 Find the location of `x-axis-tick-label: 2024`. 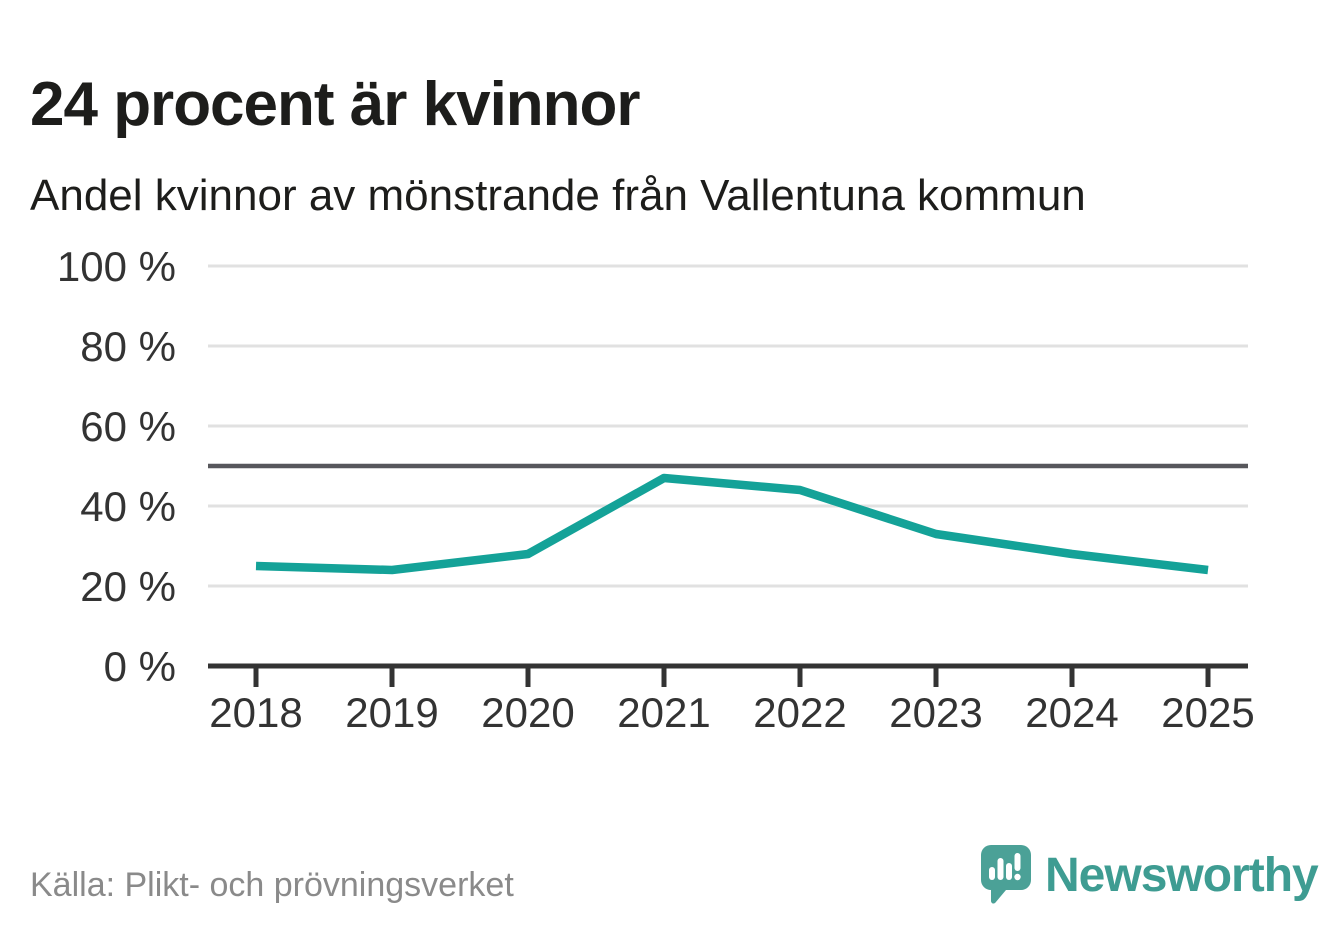

x-axis-tick-label: 2024 is located at coordinates (1071, 712).